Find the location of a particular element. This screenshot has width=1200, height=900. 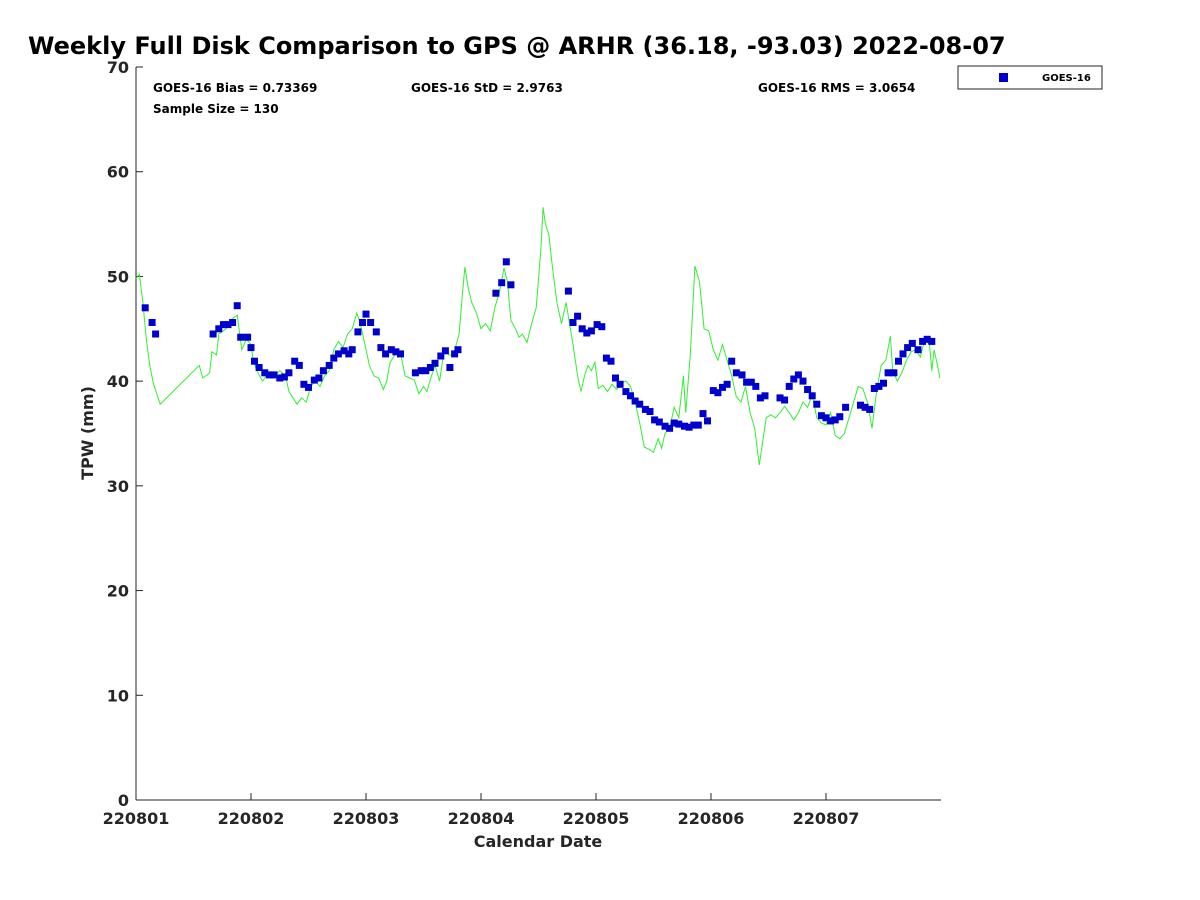

y-ticks: 0 10 20 30 40 50 60 70 is located at coordinates (125, 434).